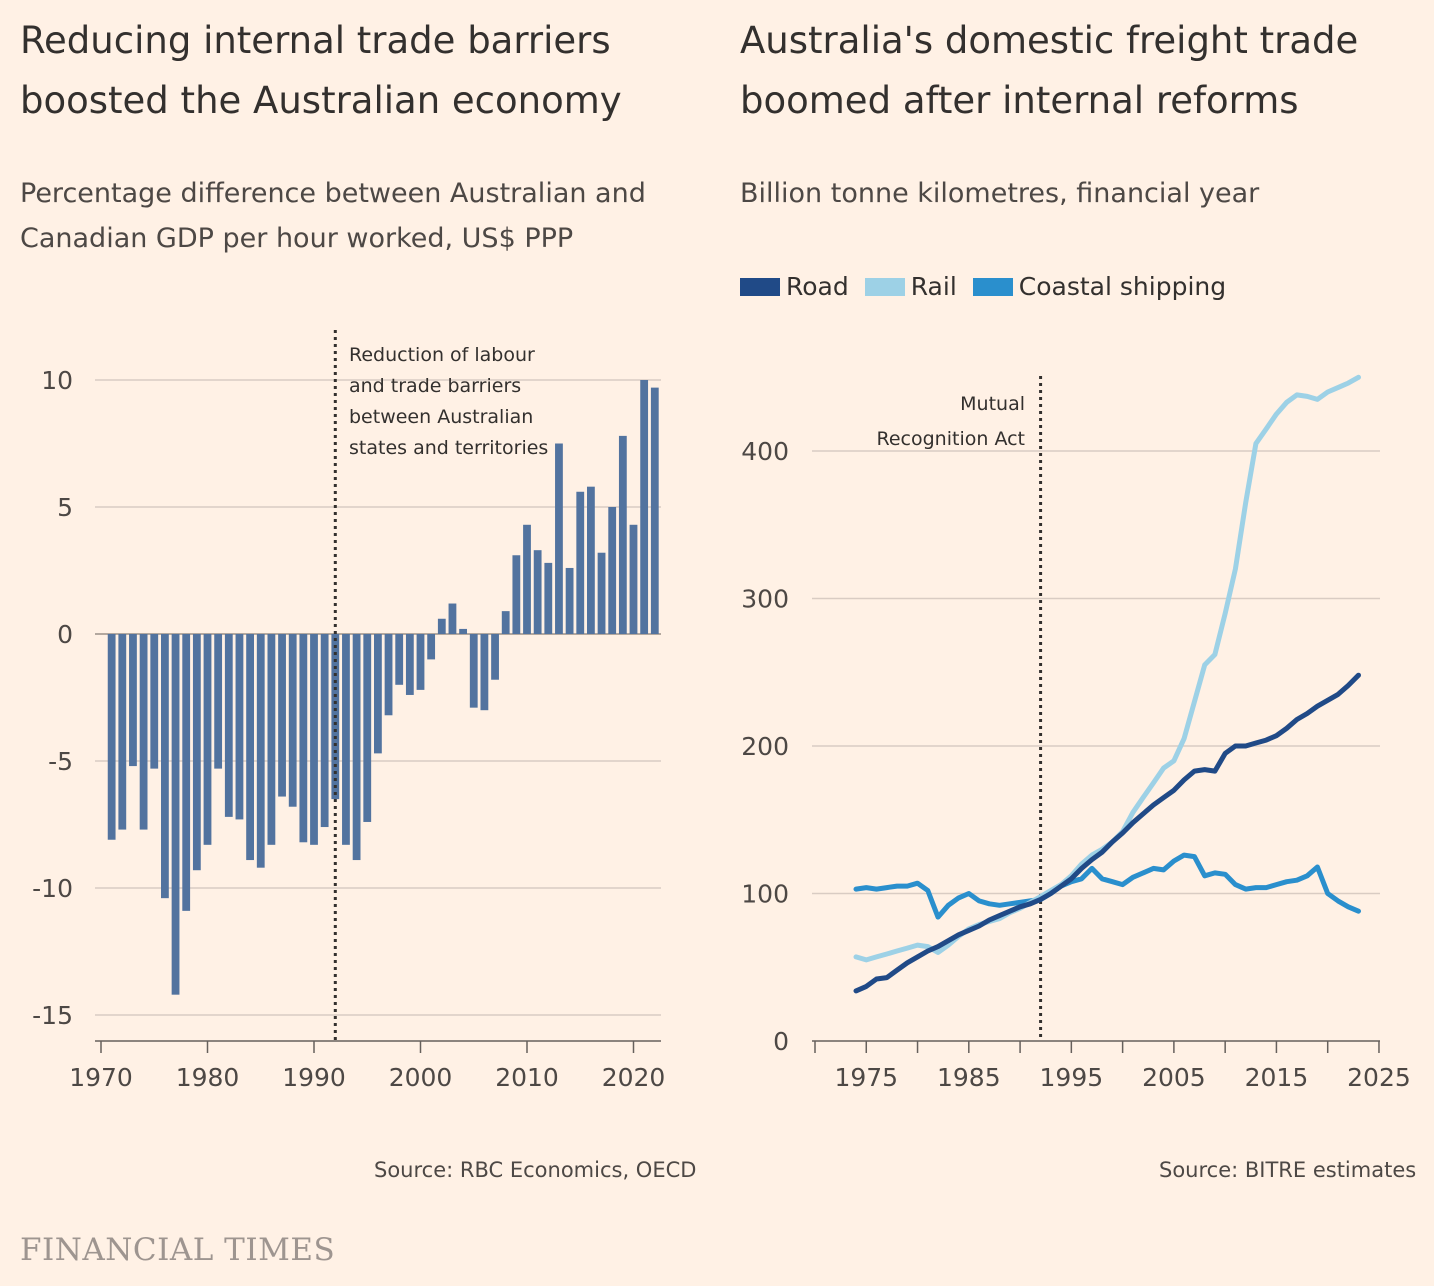 The height and width of the screenshot is (1286, 1434). What do you see at coordinates (765, 451) in the screenshot?
I see `right-y-tick-label: 400` at bounding box center [765, 451].